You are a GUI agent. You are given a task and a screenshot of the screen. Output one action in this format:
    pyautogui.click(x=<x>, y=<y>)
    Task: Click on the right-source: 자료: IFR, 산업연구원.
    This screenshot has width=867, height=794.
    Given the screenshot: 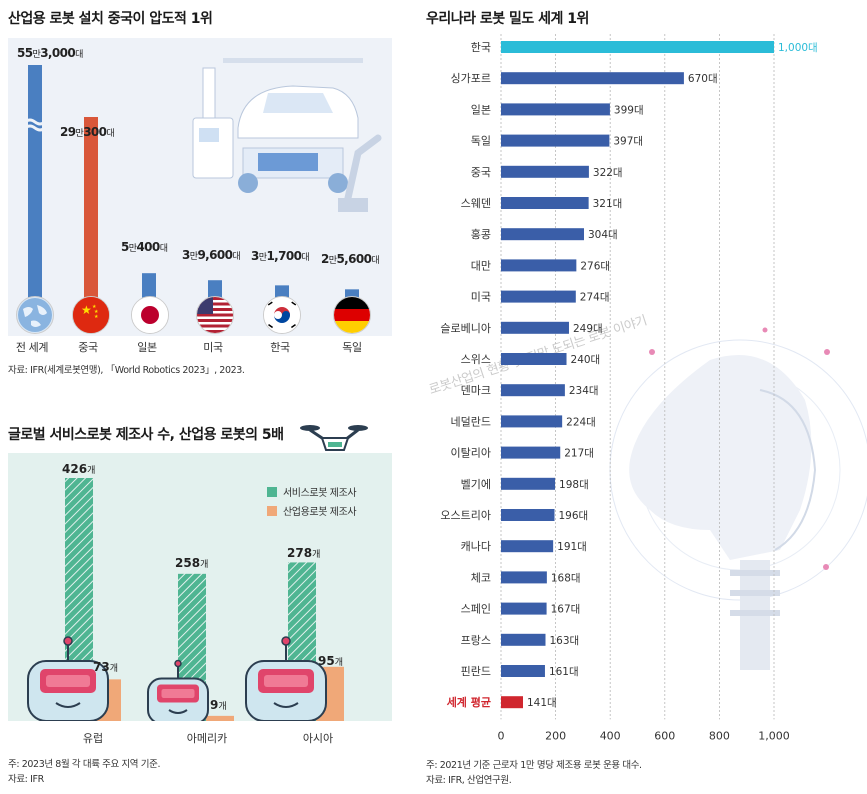 What is the action you would take?
    pyautogui.click(x=469, y=780)
    